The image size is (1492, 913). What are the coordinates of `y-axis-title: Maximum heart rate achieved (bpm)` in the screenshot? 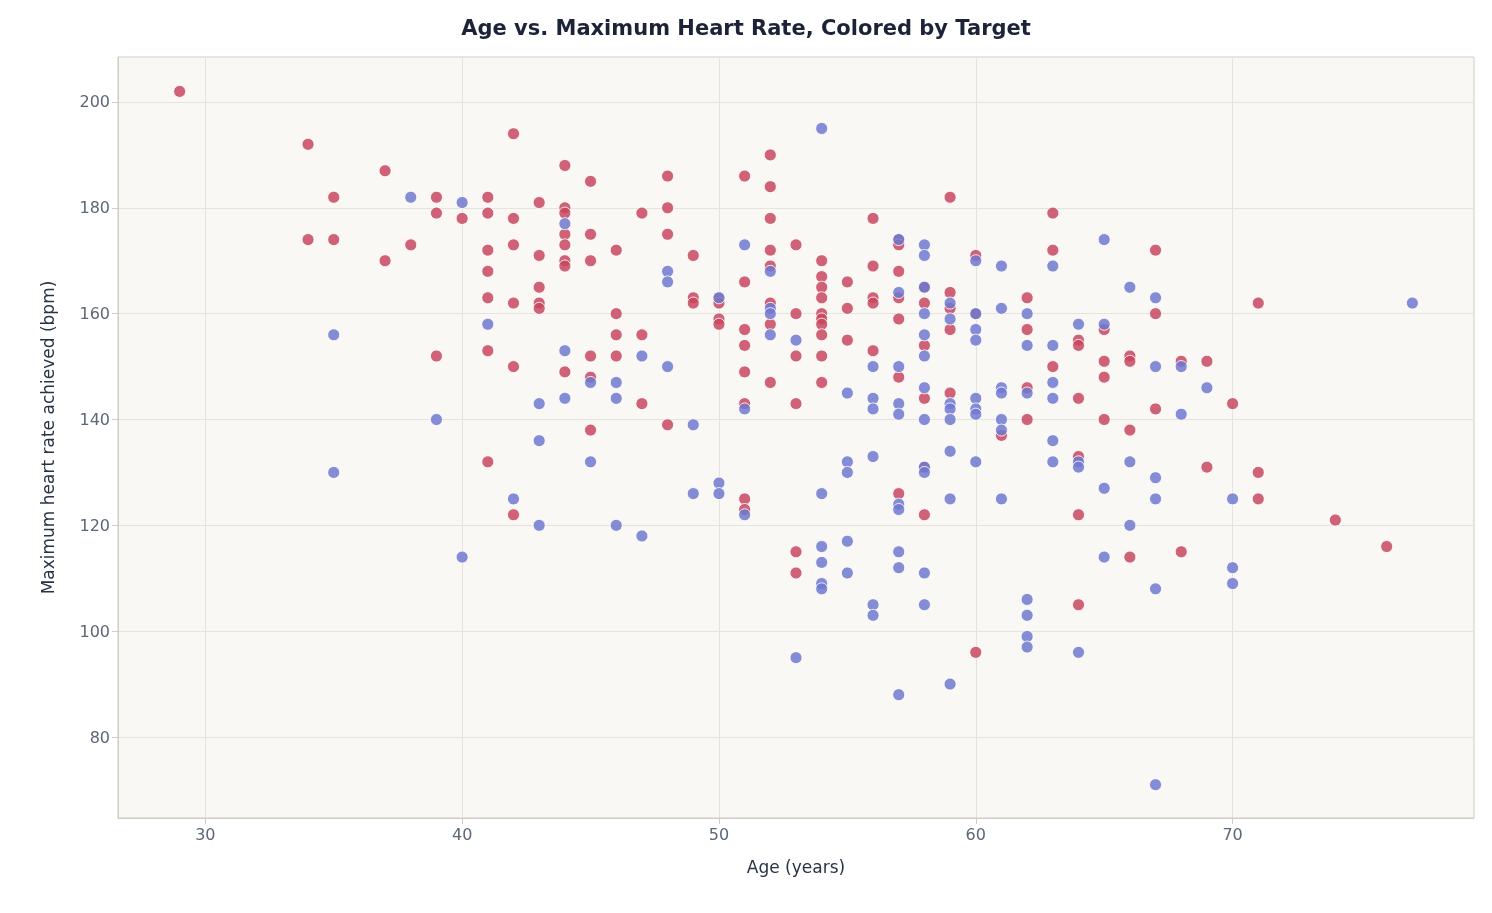 It's located at (47, 437).